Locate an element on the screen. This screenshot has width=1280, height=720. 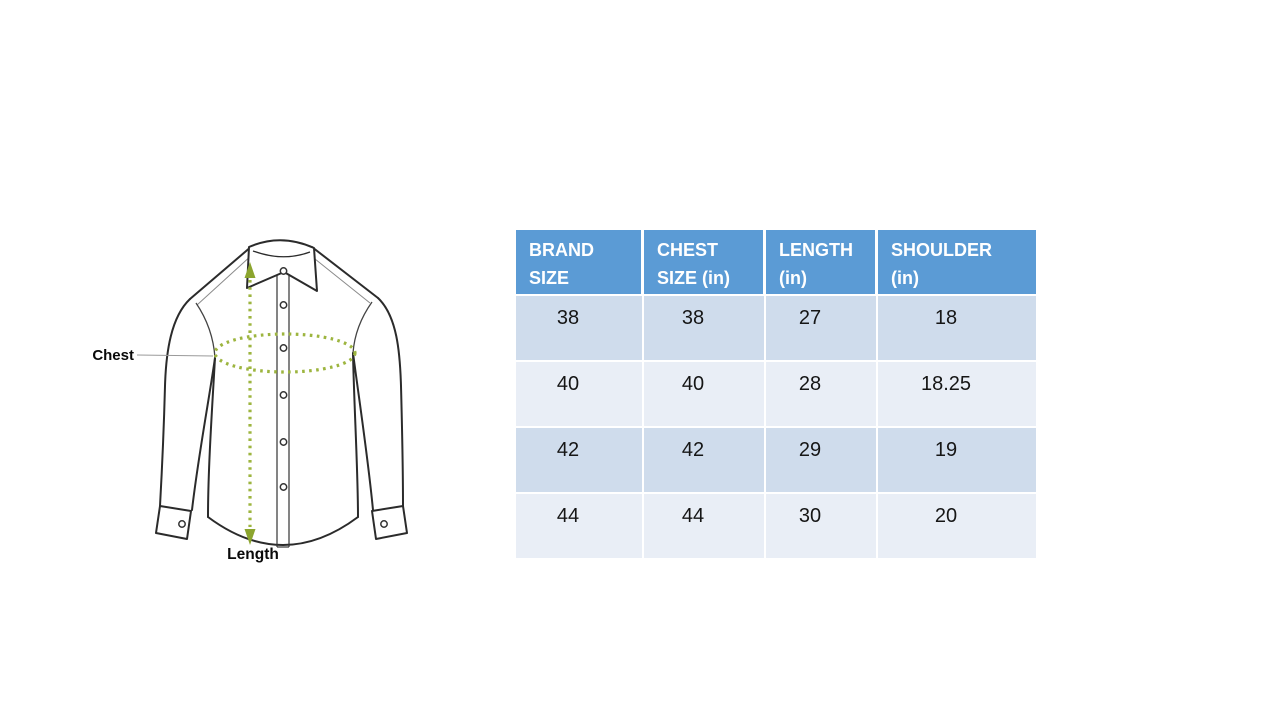
table-row: 44 44 30 20 is located at coordinates (776, 527).